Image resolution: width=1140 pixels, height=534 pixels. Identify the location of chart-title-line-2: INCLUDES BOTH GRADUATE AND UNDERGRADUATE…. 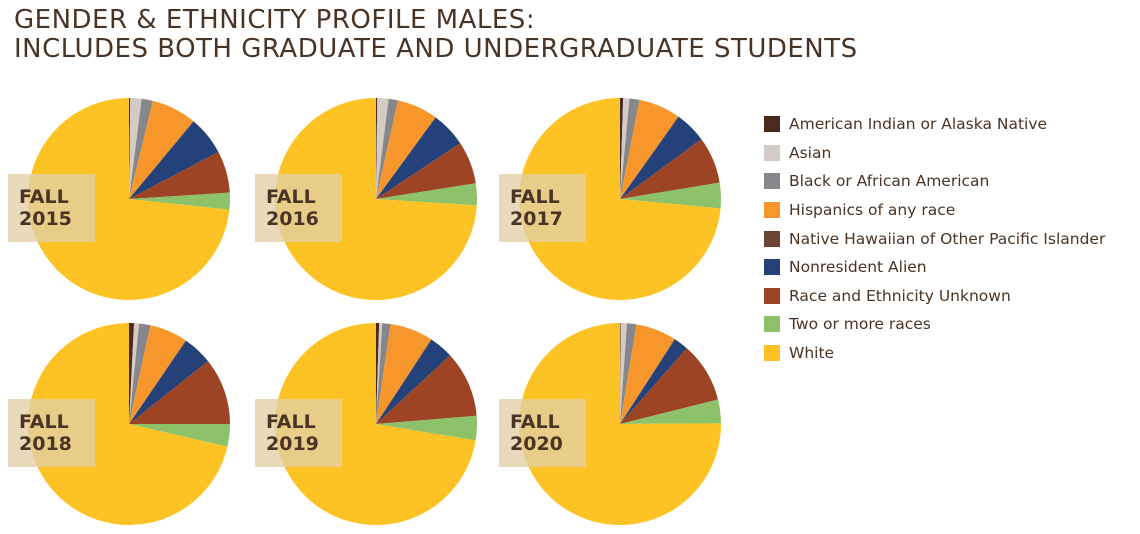
(436, 49).